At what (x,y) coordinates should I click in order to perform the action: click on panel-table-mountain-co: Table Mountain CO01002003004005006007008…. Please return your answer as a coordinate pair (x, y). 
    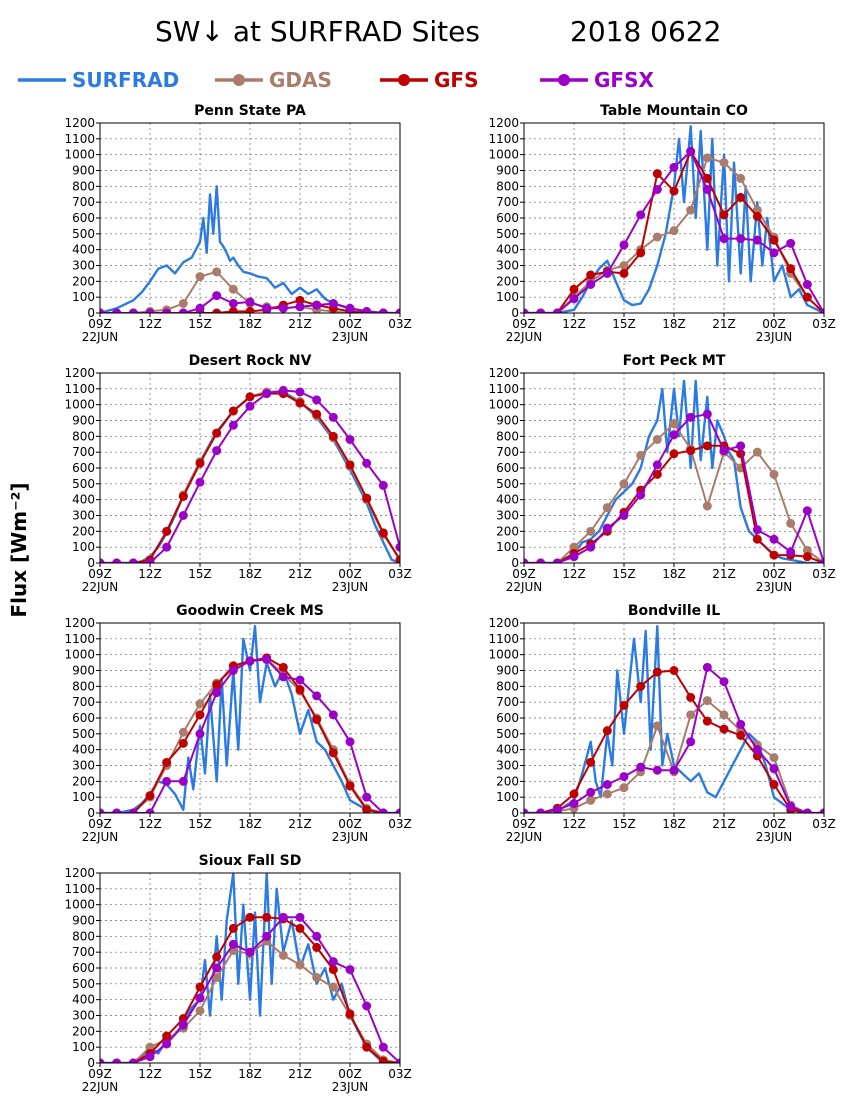
    Looking at the image, I should click on (661, 223).